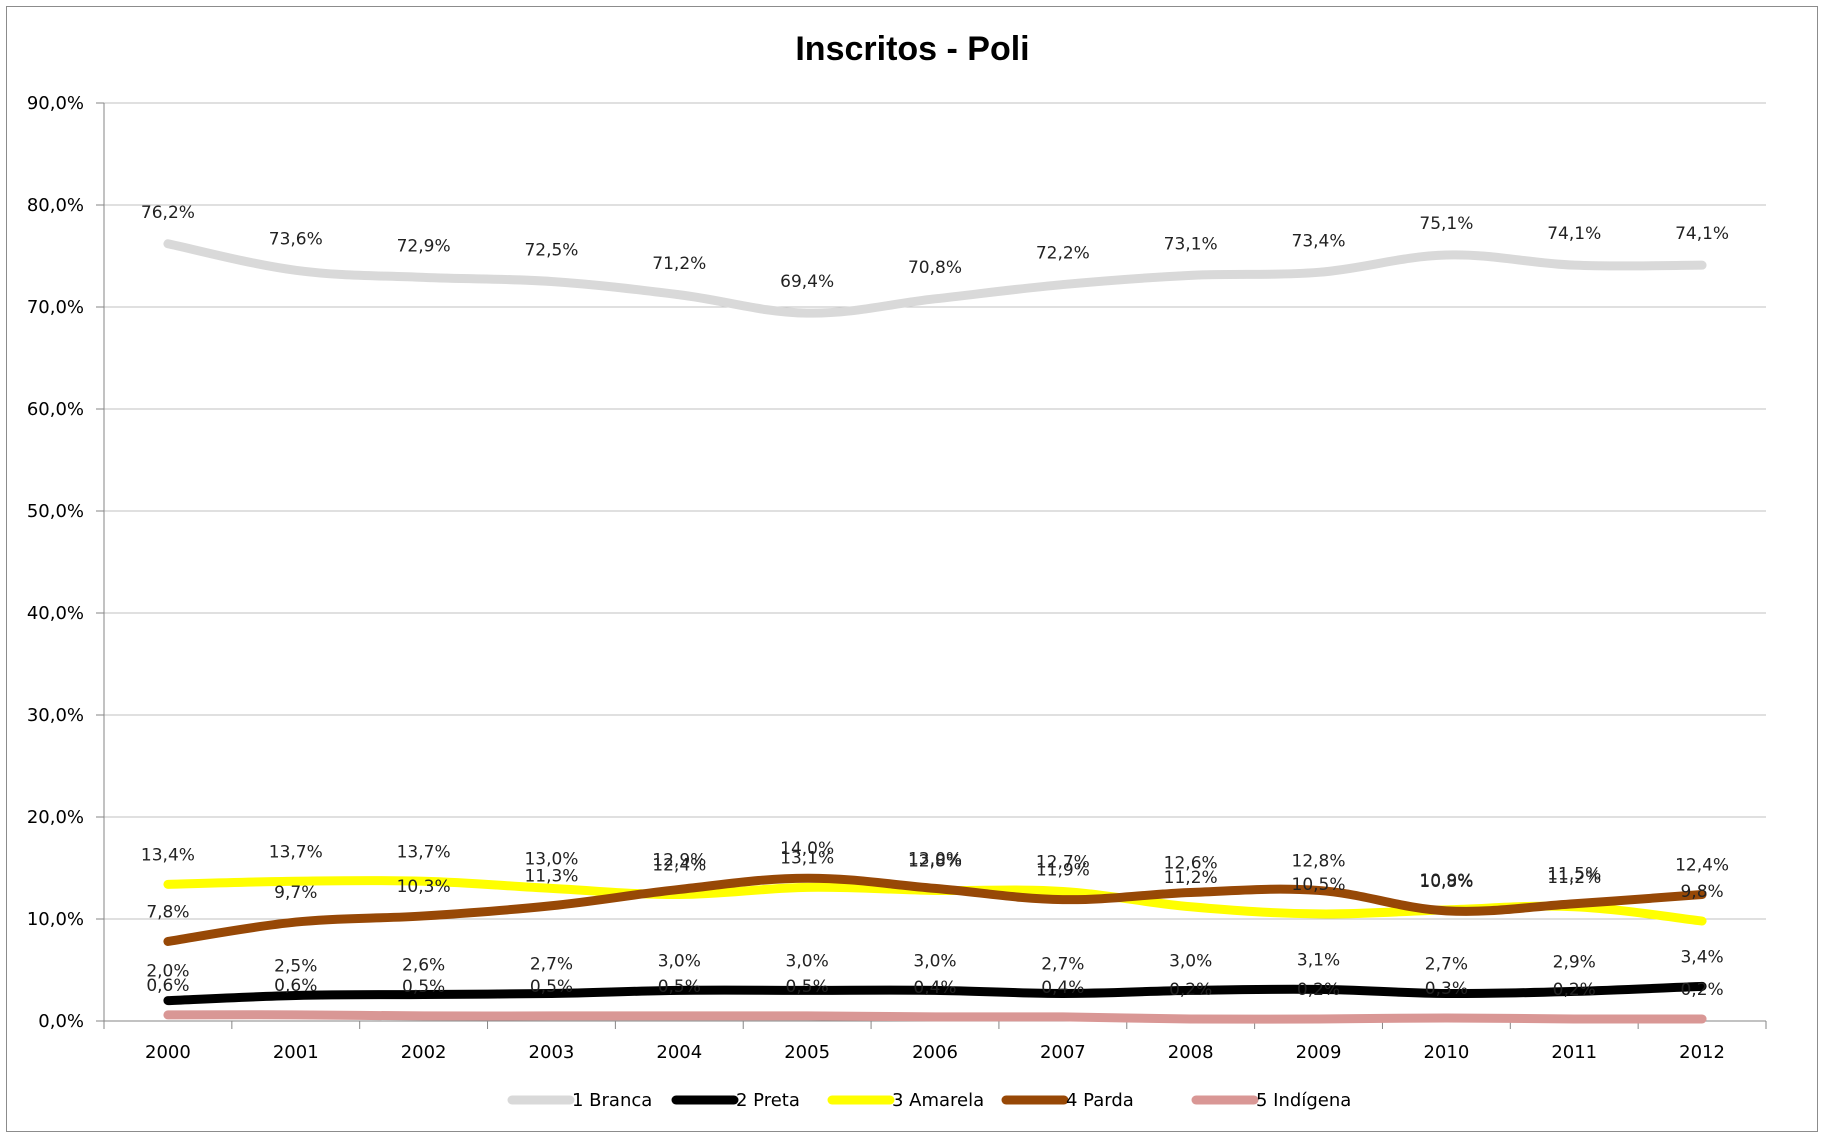  What do you see at coordinates (1100, 1100) in the screenshot?
I see `legend-label: 4 Parda` at bounding box center [1100, 1100].